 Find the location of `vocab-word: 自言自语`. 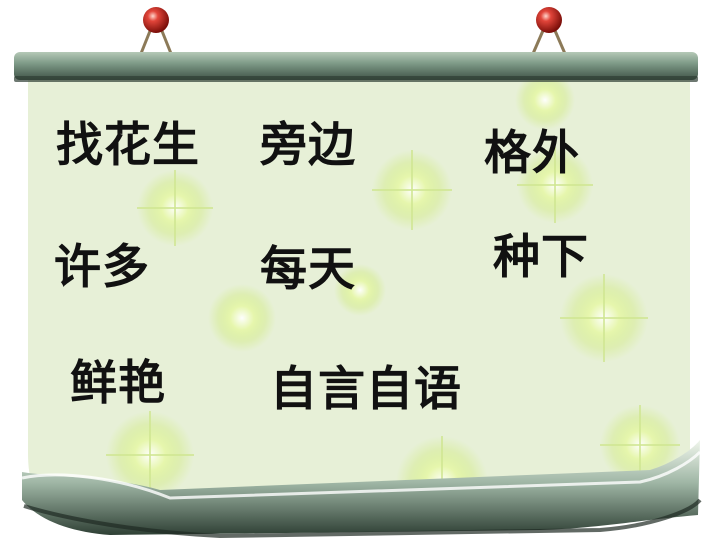

vocab-word: 自言自语 is located at coordinates (366, 389).